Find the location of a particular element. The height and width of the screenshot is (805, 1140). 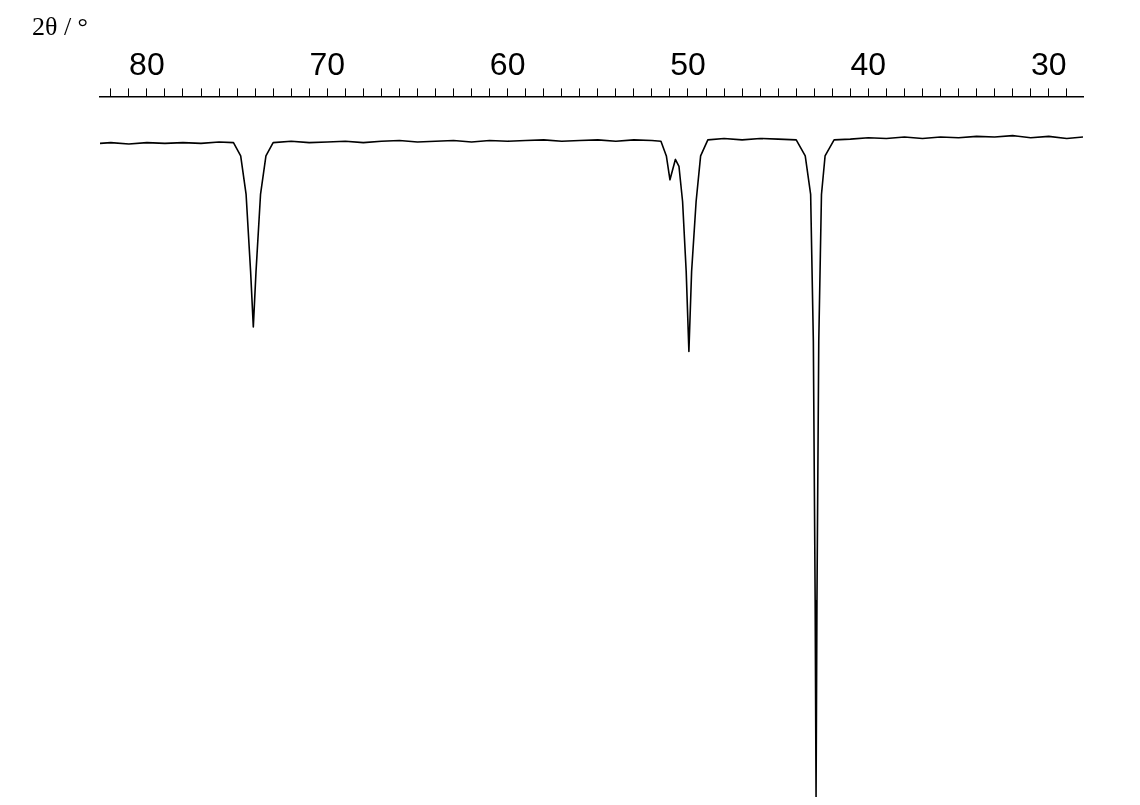

x-tick-label: 40 is located at coordinates (868, 64).